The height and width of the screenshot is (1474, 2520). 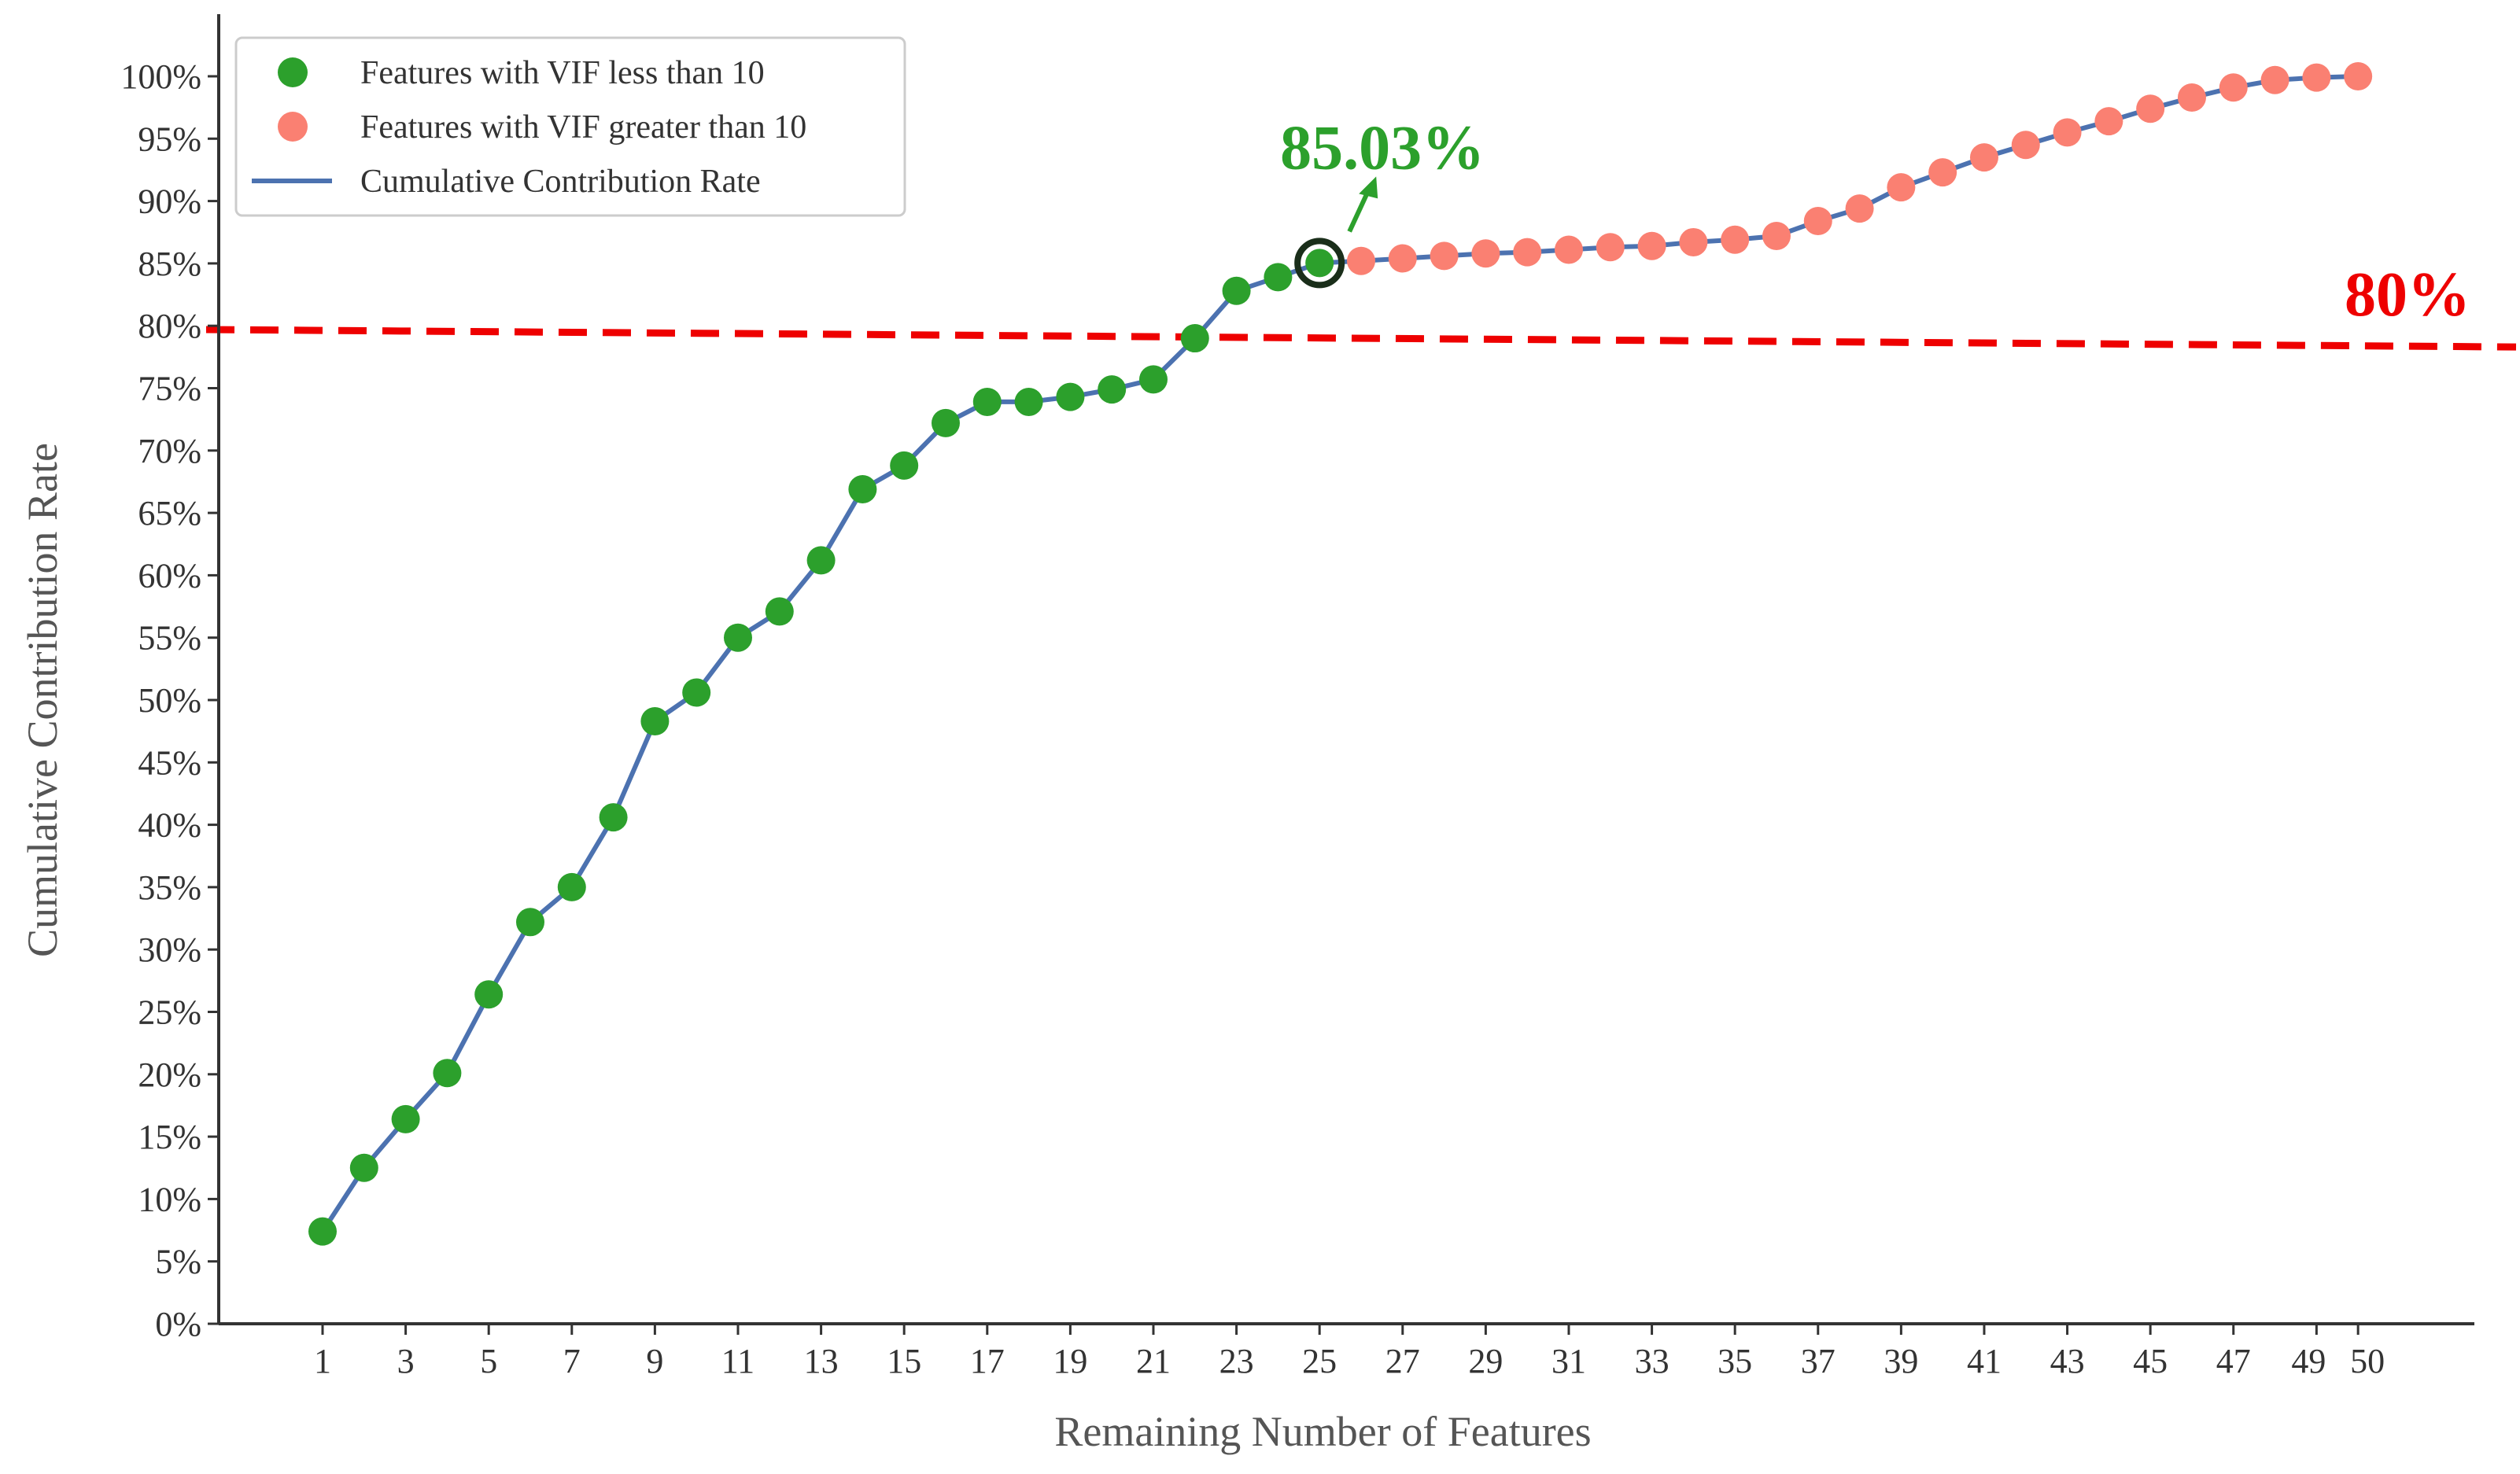 What do you see at coordinates (1984, 1361) in the screenshot?
I see `x-tick-label: 41` at bounding box center [1984, 1361].